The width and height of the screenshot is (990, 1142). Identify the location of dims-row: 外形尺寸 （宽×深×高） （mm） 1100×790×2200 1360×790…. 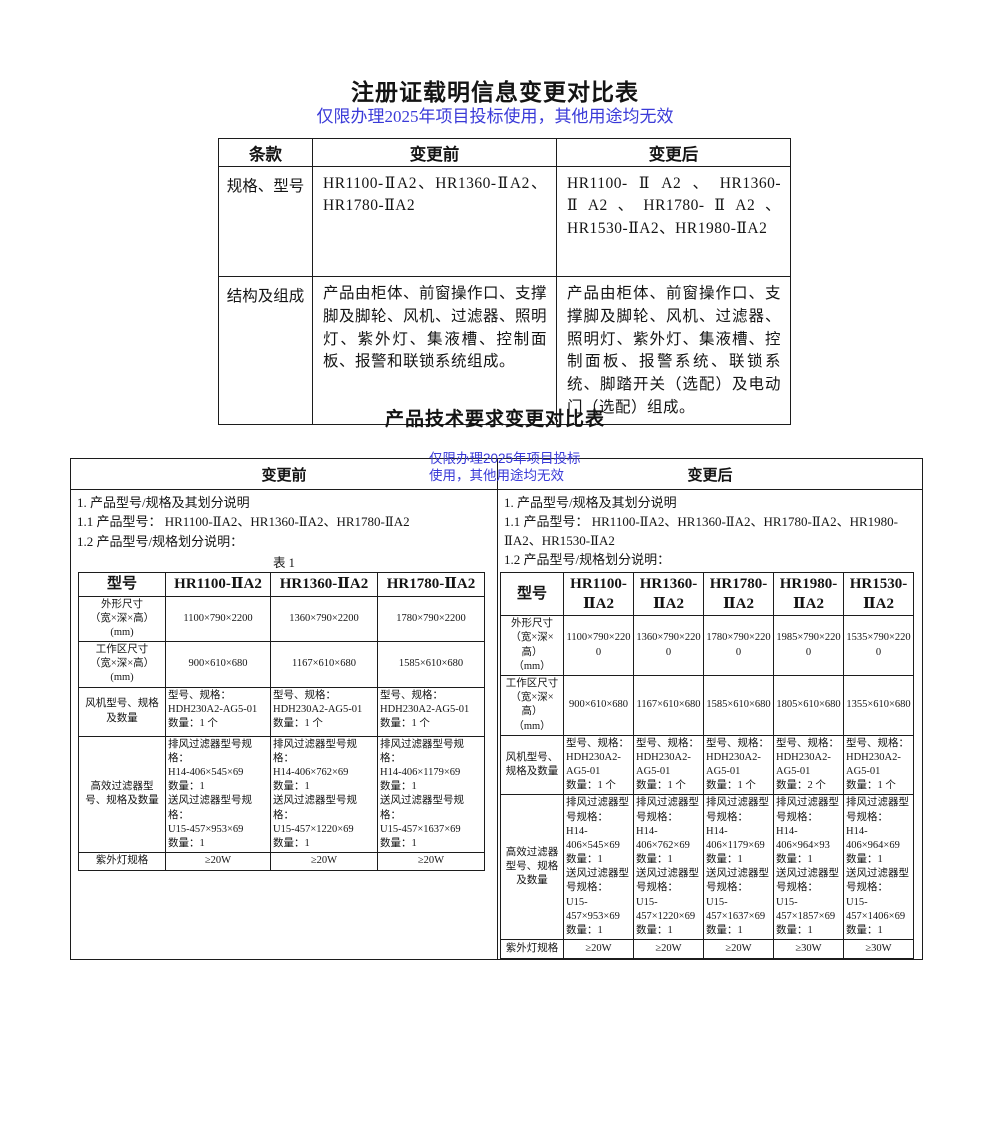
(707, 645).